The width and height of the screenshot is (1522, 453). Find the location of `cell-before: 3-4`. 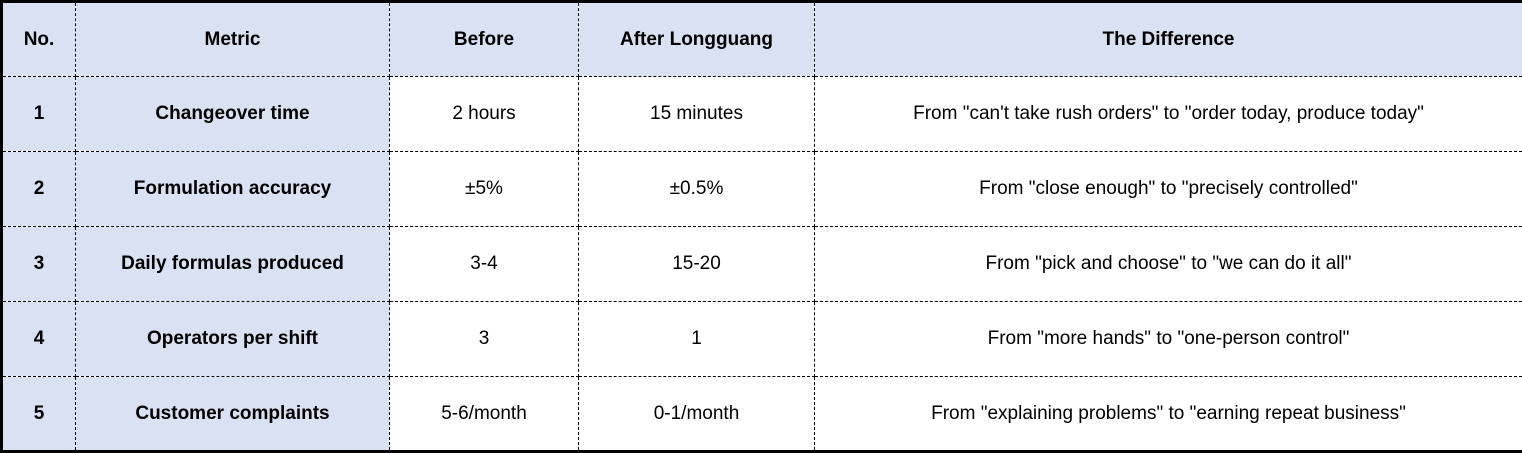

cell-before: 3-4 is located at coordinates (484, 264).